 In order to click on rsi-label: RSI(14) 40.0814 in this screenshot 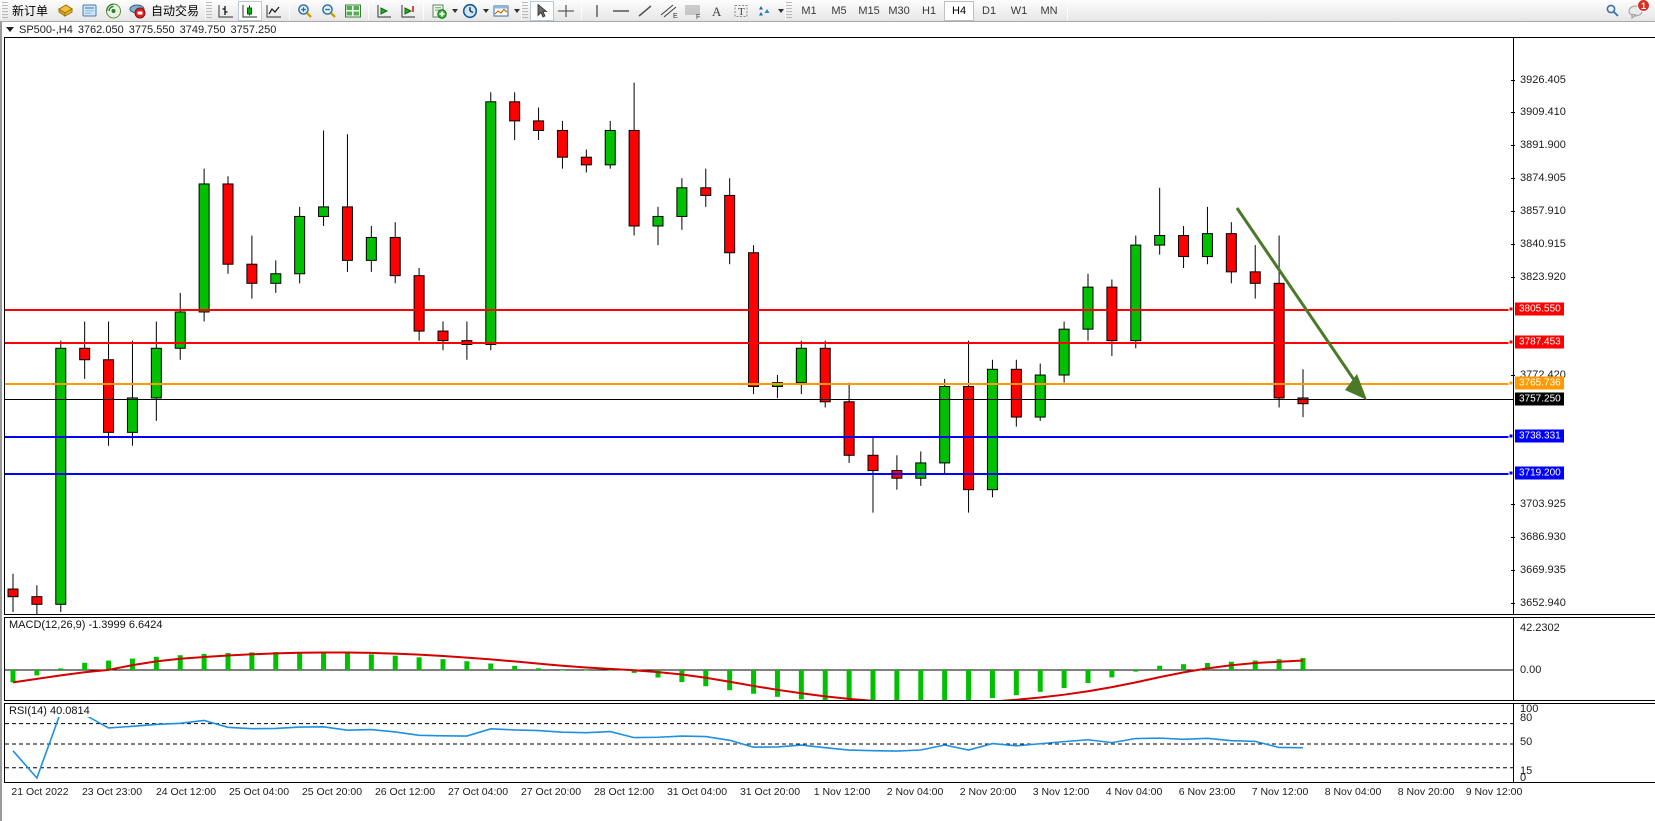, I will do `click(51, 711)`.